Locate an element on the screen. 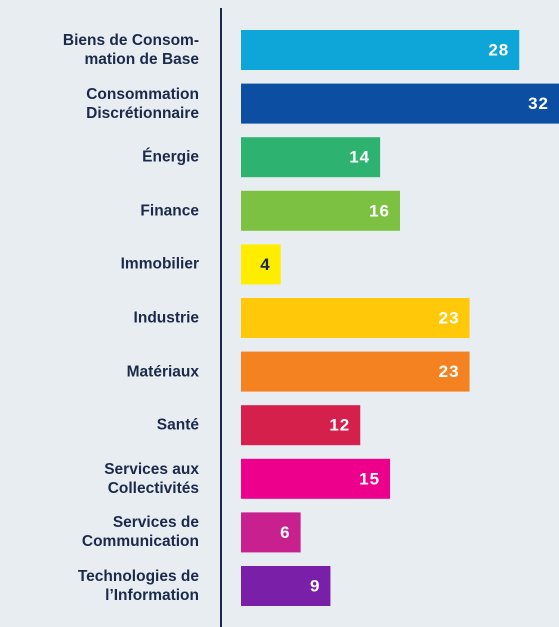  value-label: 14 is located at coordinates (359, 157).